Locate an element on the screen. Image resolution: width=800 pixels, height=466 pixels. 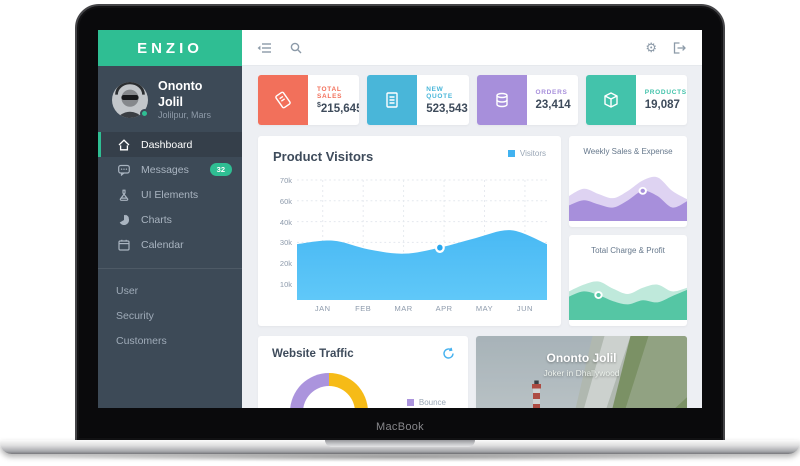
website-traffic-card: Website Traffic Bounce is located at coordinates (363, 372).